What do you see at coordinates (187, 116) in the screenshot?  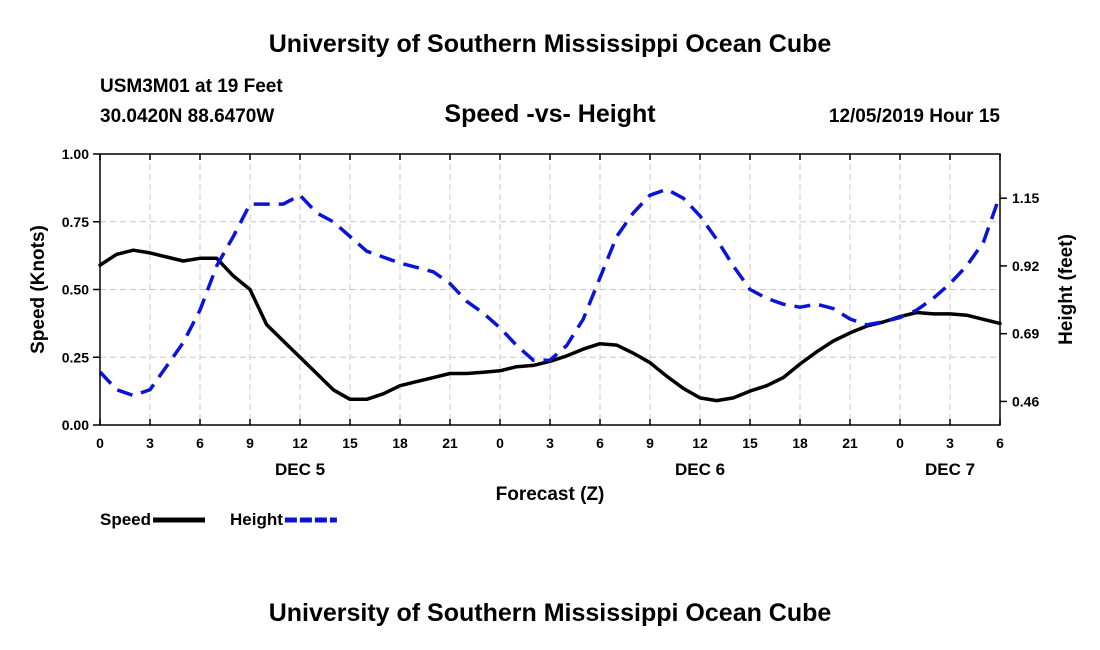 I see `coordinates-label: 30.0420N 88.6470W` at bounding box center [187, 116].